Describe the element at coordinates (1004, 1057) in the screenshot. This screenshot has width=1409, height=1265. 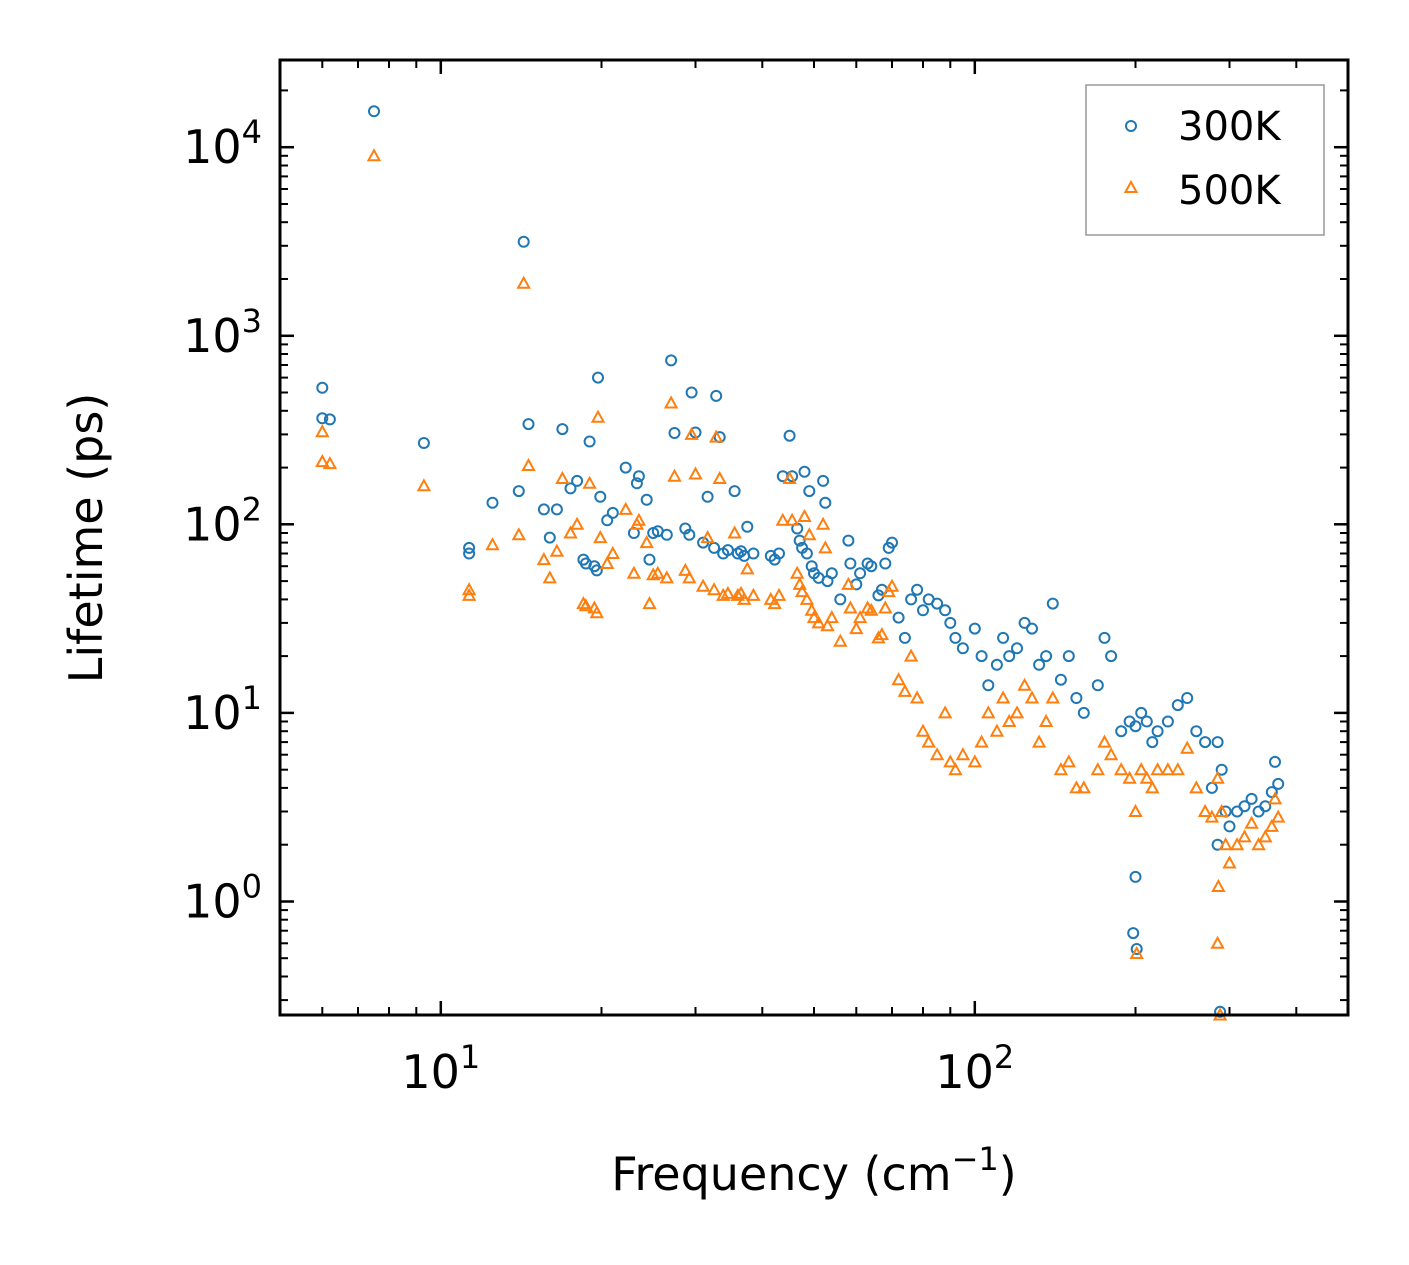
I see `x-tick-label-exp: 2` at that location.